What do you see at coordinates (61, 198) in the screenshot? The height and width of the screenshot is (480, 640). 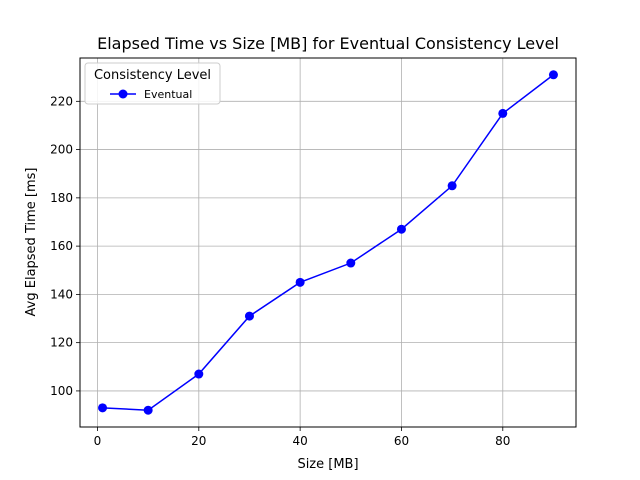 I see `y-tick-label: 180` at bounding box center [61, 198].